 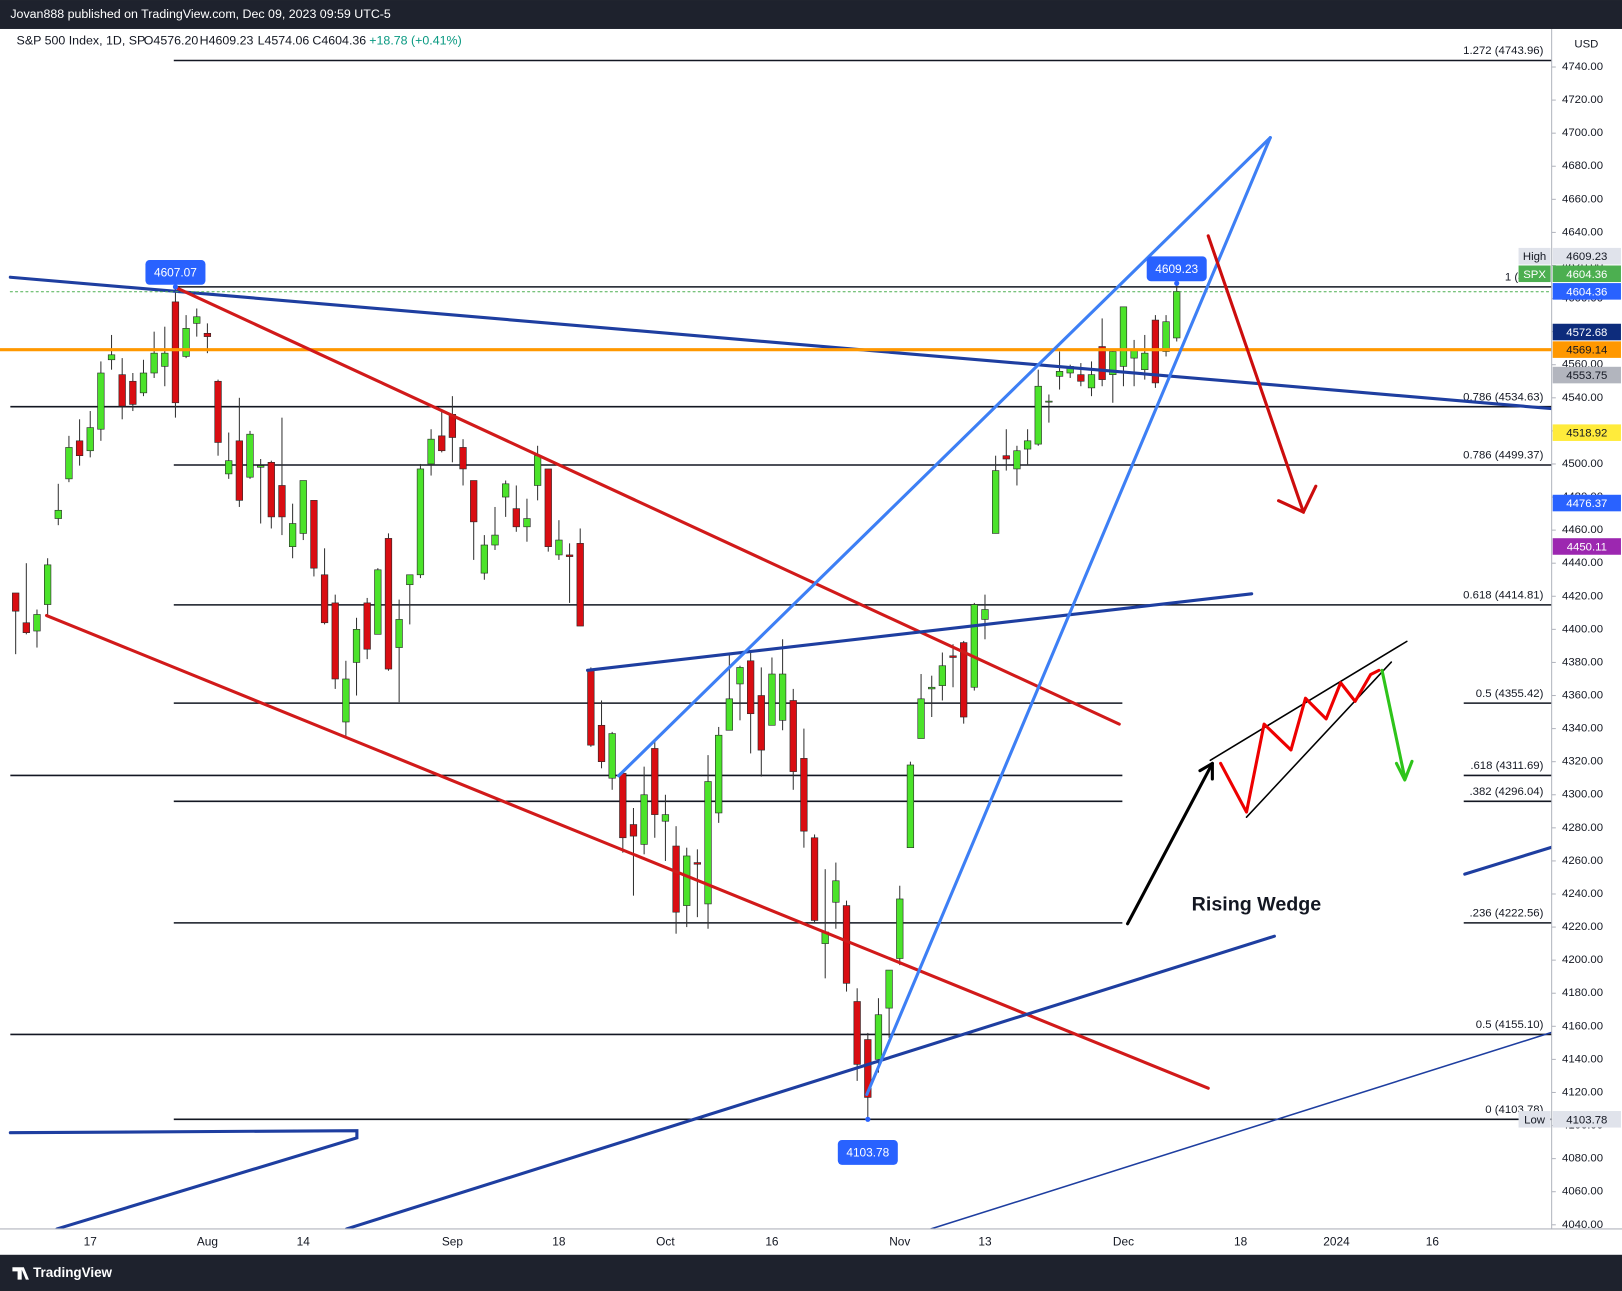 I want to click on y-tick-label: 4140.00, so click(x=1582, y=1059).